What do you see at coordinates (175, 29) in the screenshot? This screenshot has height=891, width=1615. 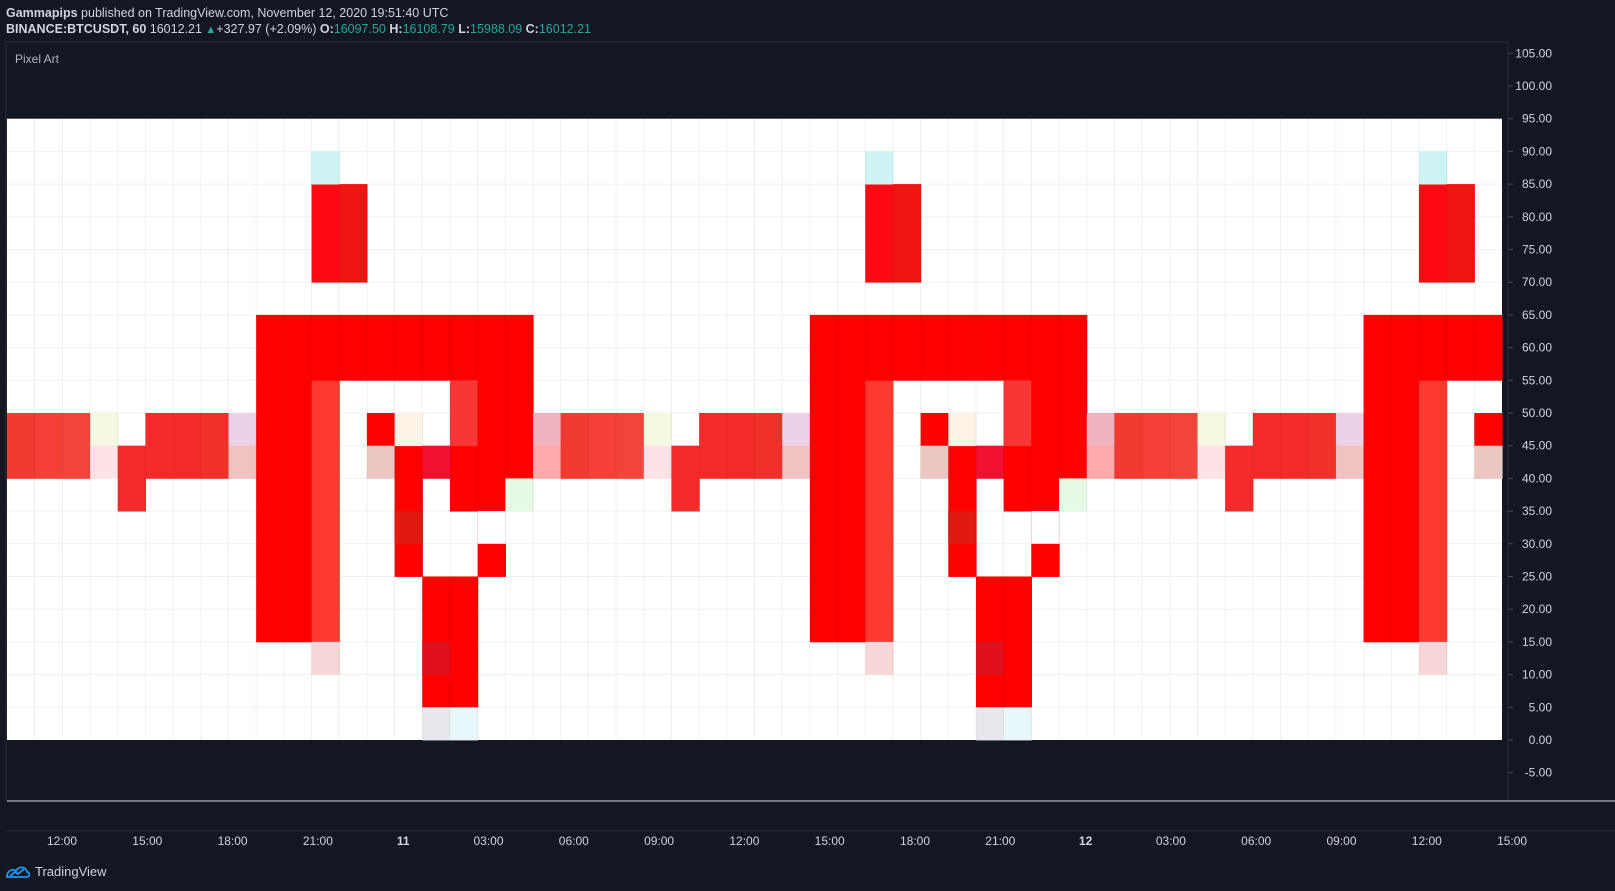 I see `last-price: 16012.21` at bounding box center [175, 29].